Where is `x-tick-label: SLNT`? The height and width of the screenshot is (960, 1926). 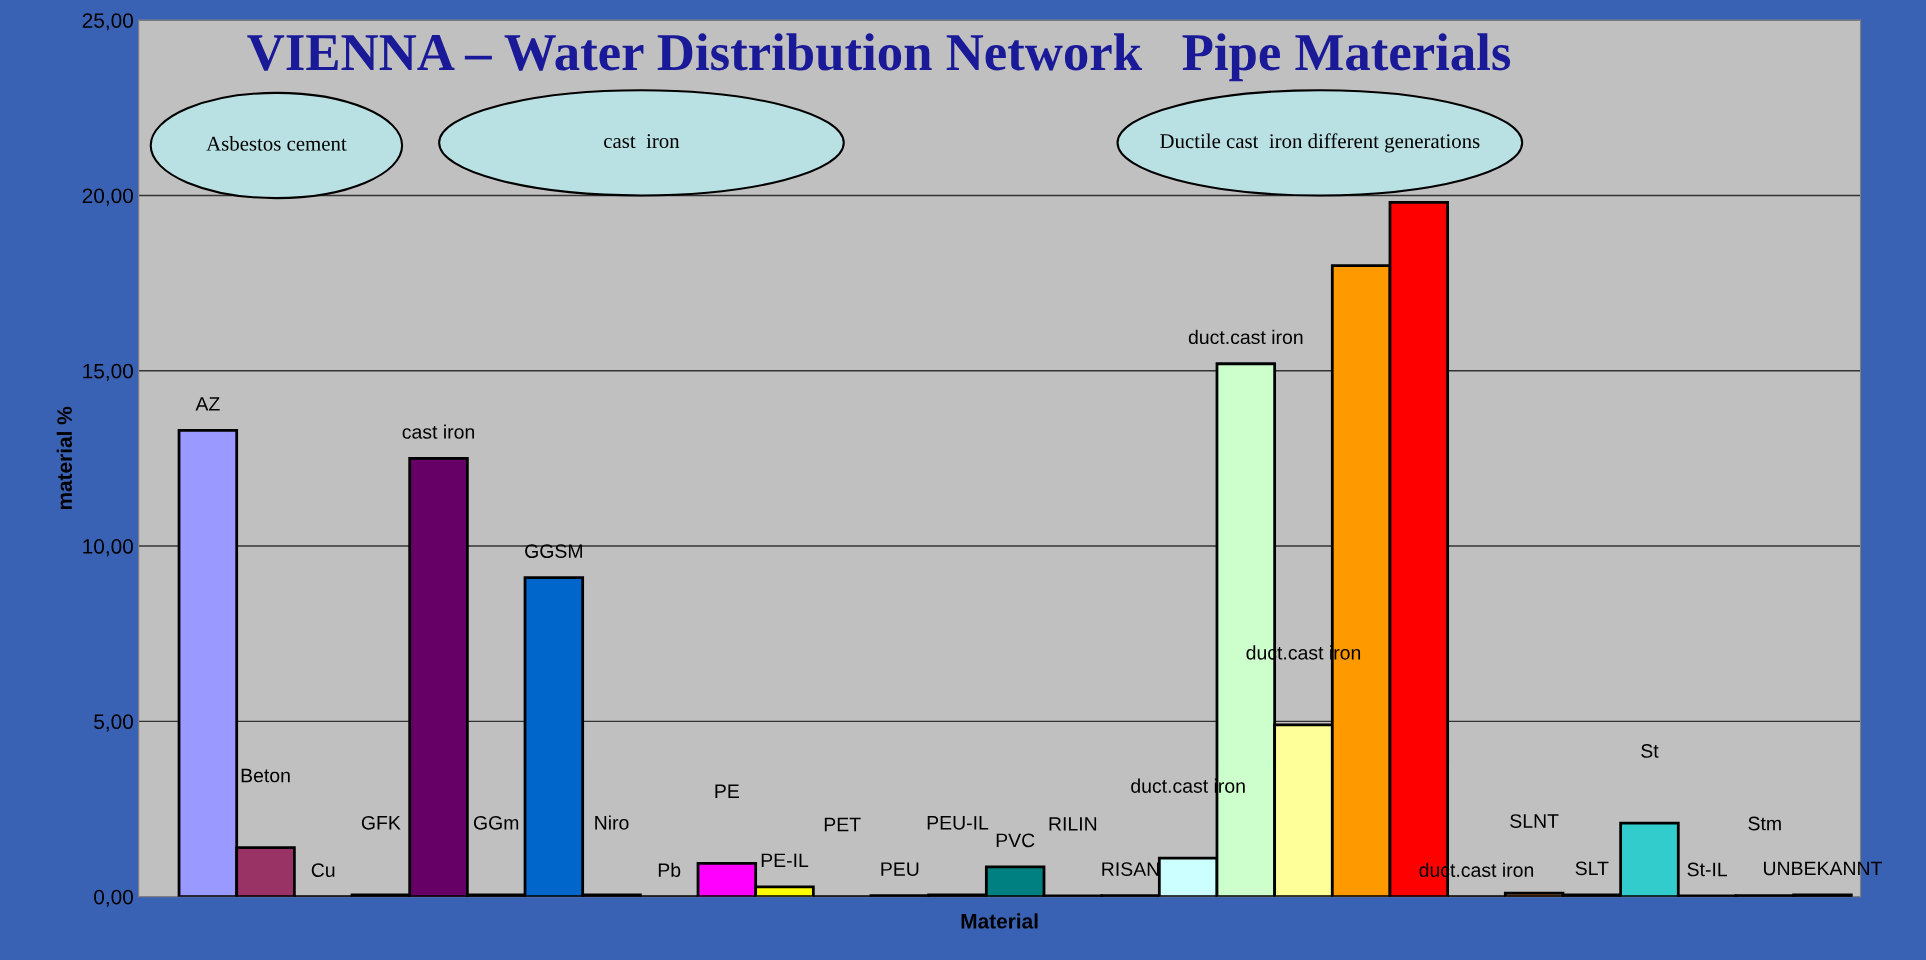
x-tick-label: SLNT is located at coordinates (1534, 821).